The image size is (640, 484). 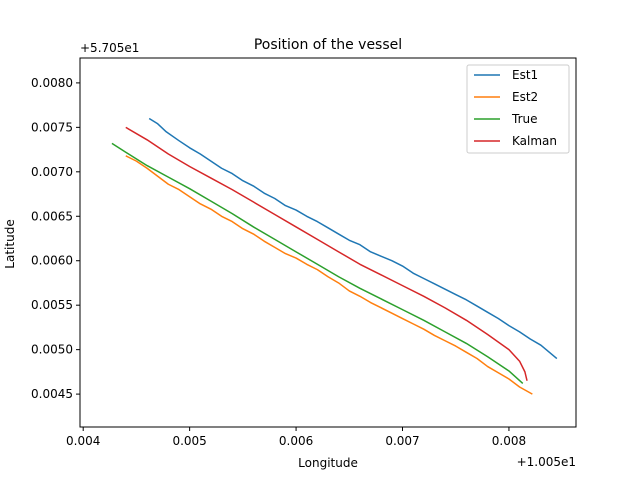 I want to click on y-tick-label: 0.0075, so click(x=52, y=127).